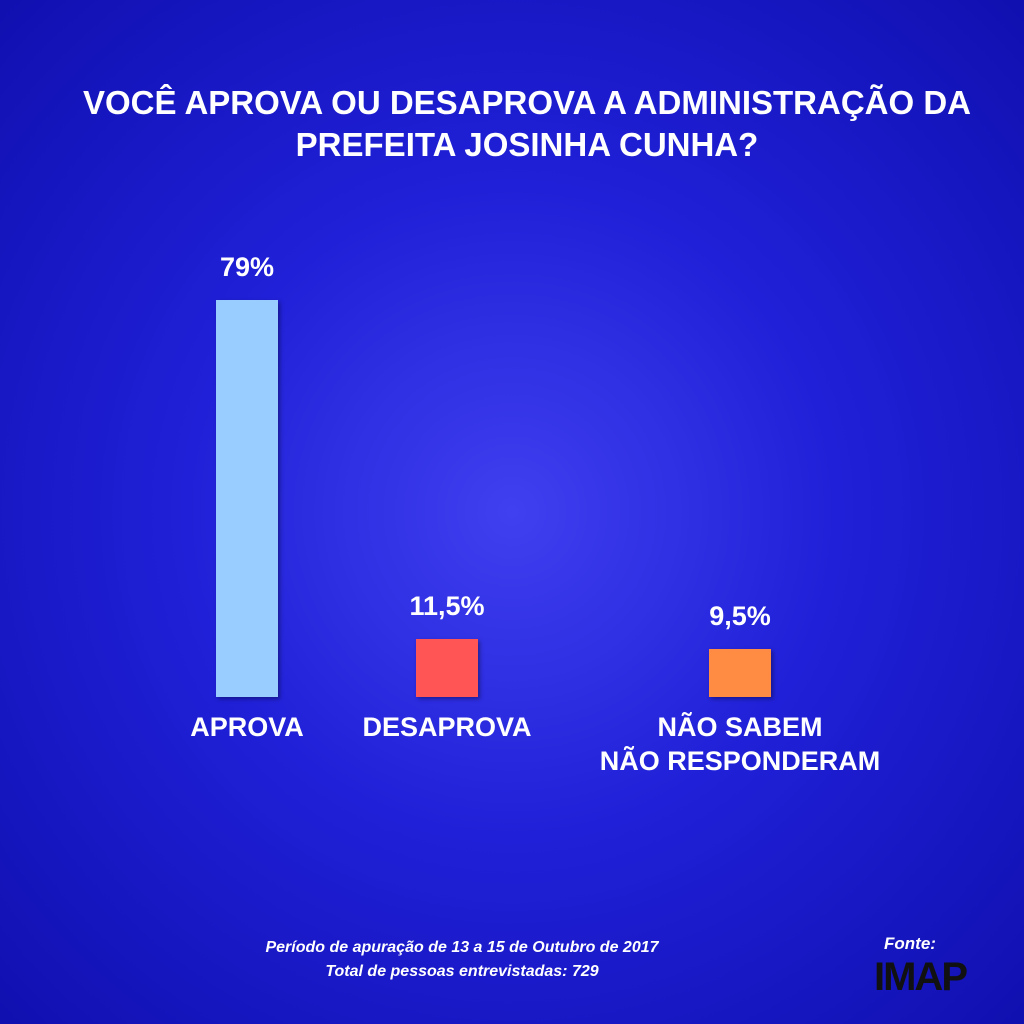 This screenshot has height=1024, width=1024. Describe the element at coordinates (247, 727) in the screenshot. I see `category-label: APROVA` at that location.